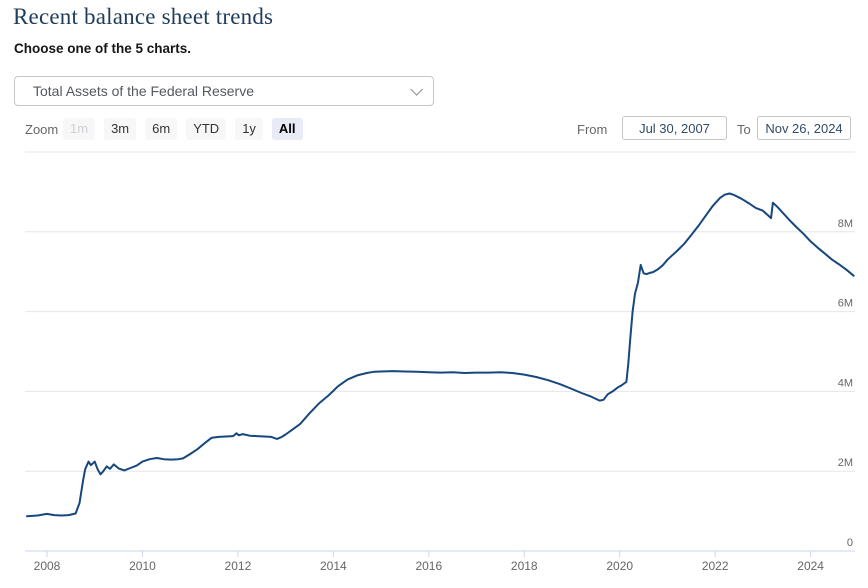 This screenshot has height=588, width=868. I want to click on range-to-input, so click(804, 128).